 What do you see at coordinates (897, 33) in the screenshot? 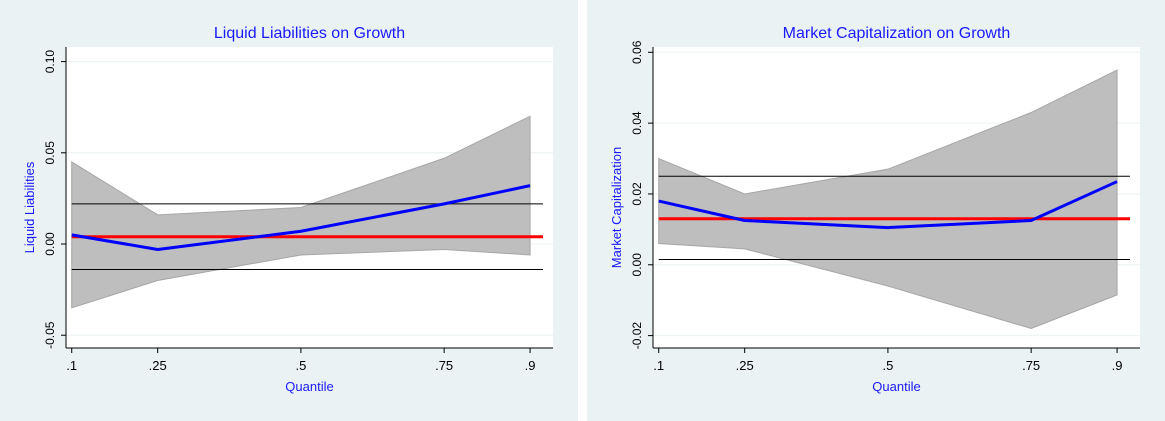
I see `chart-title: Market Capitalization on Growth` at bounding box center [897, 33].